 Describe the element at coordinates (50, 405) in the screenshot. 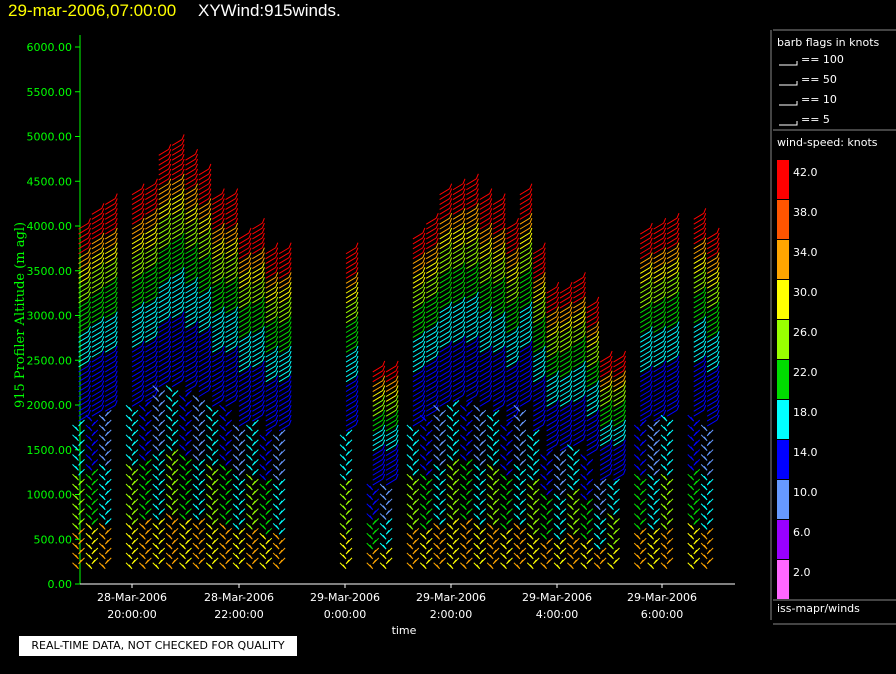

I see `y-tick-label: 2000.00` at that location.